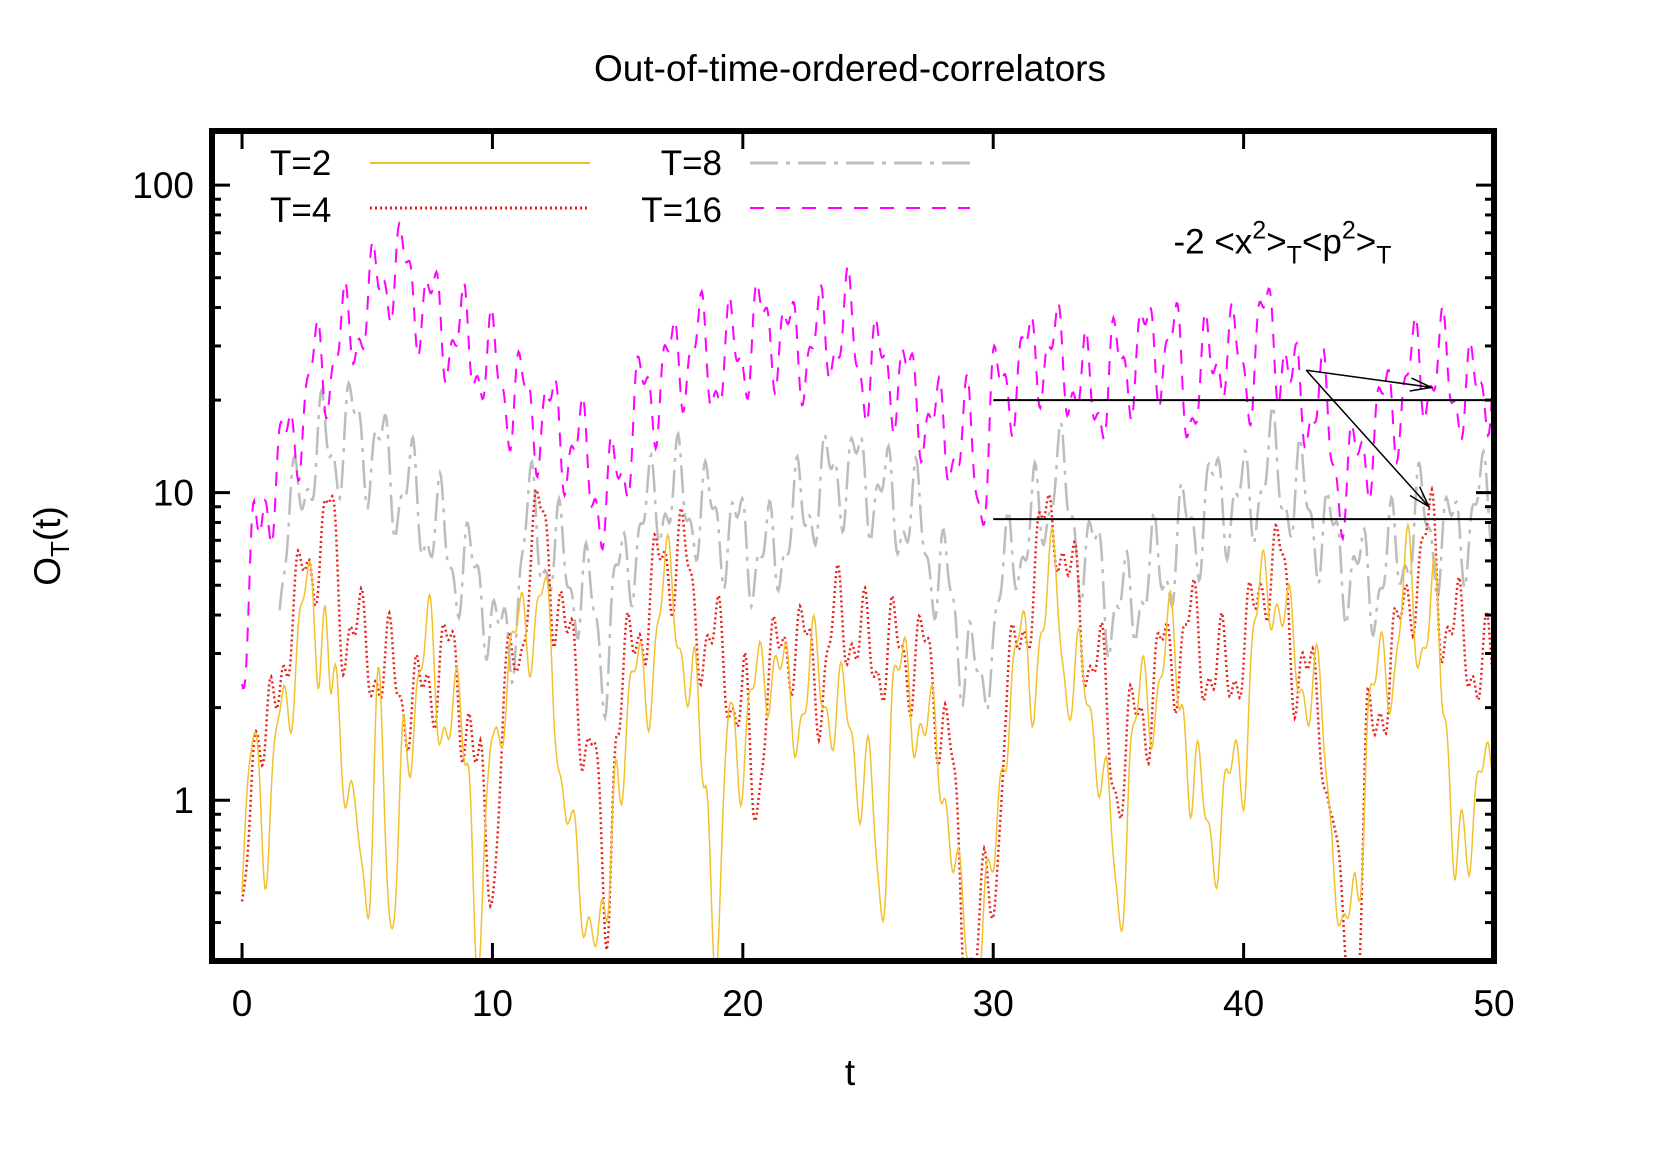 This screenshot has height=1163, width=1661. I want to click on y-axis-label-main: O, so click(47, 571).